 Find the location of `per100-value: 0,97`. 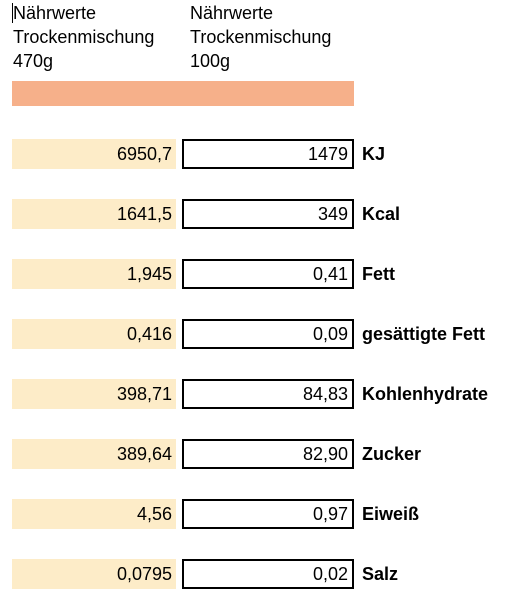

per100-value: 0,97 is located at coordinates (330, 514).